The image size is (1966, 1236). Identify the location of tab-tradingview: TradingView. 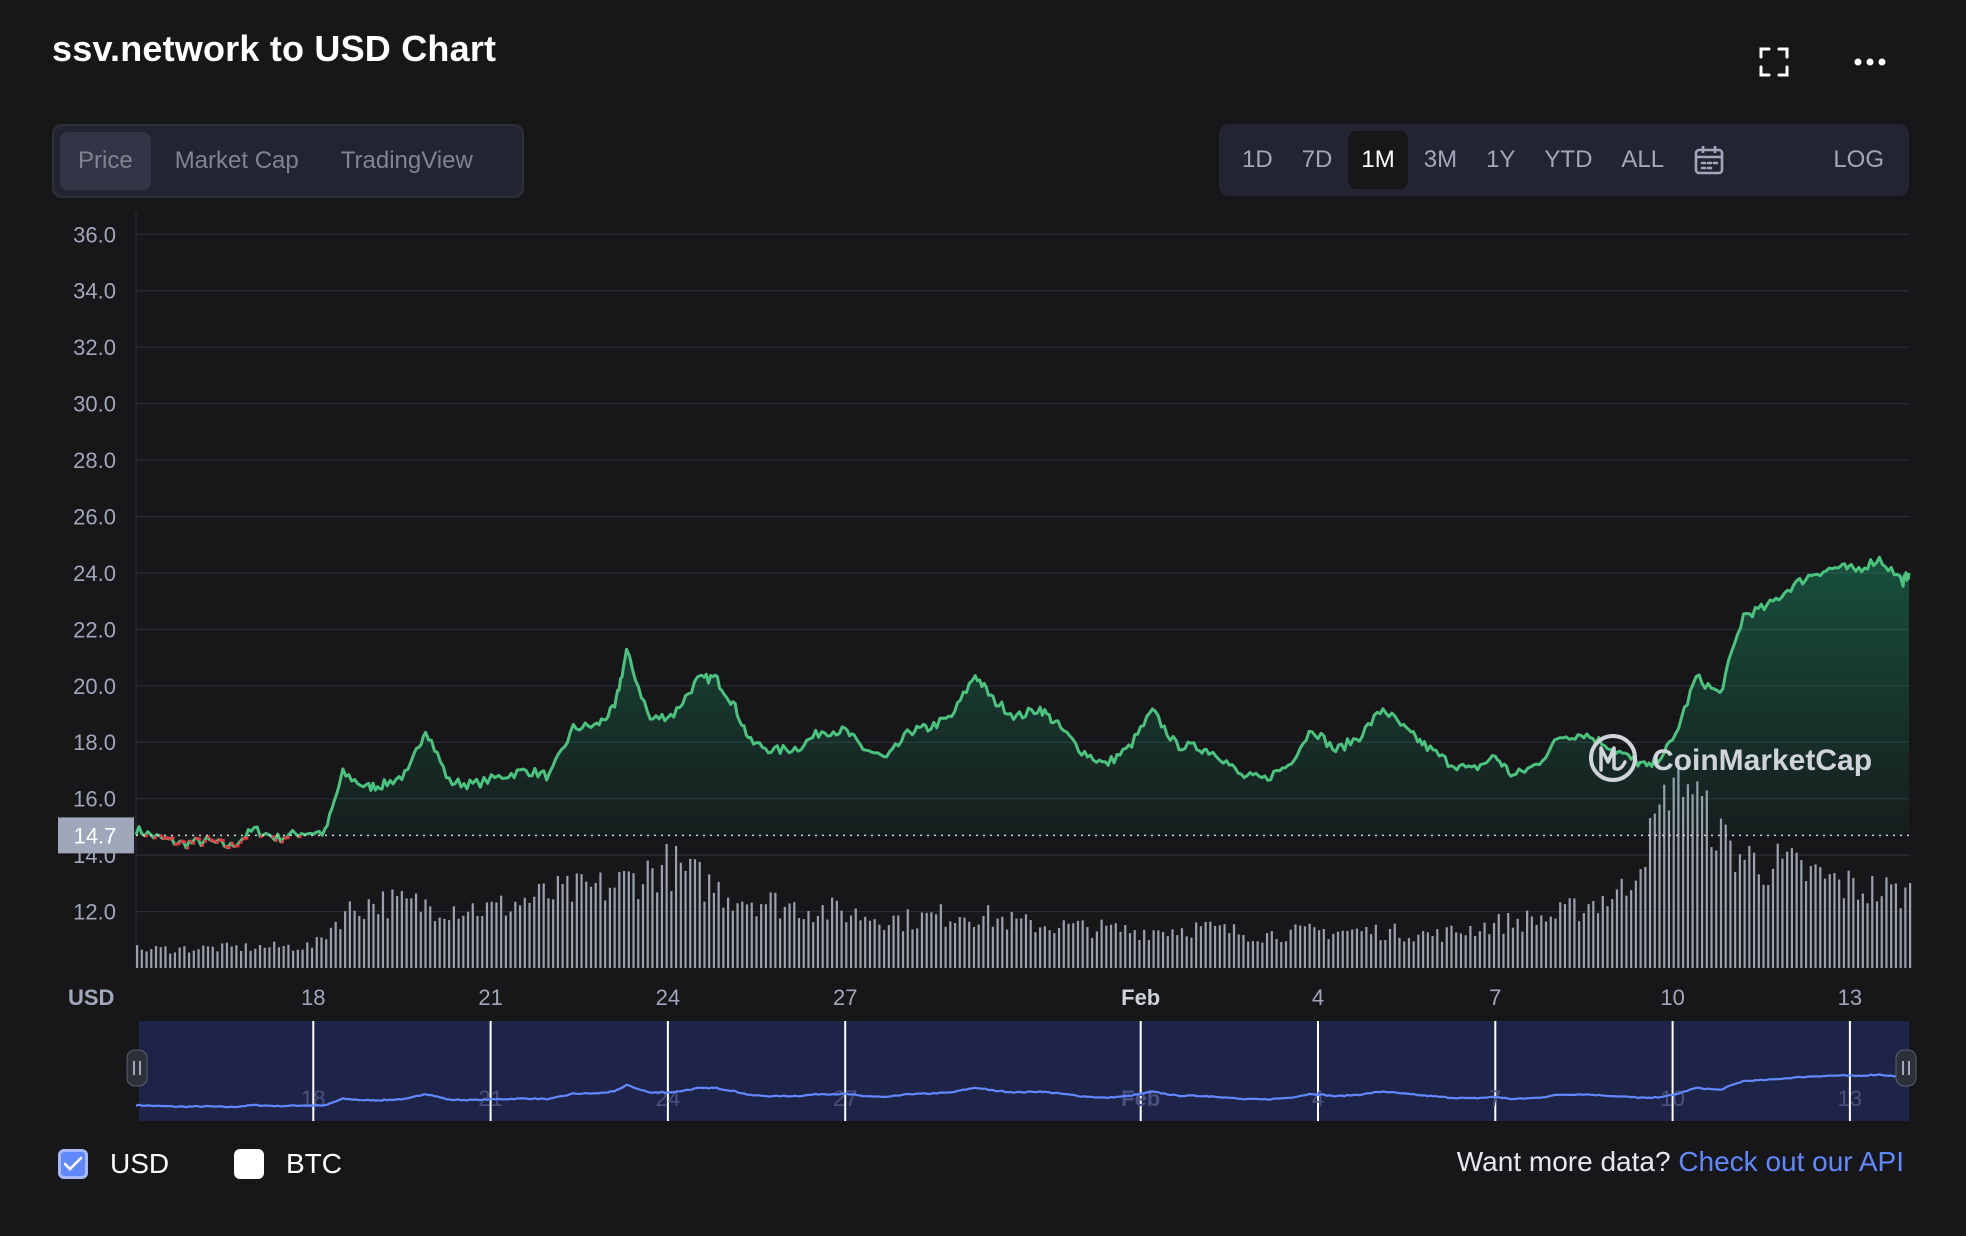
(406, 160).